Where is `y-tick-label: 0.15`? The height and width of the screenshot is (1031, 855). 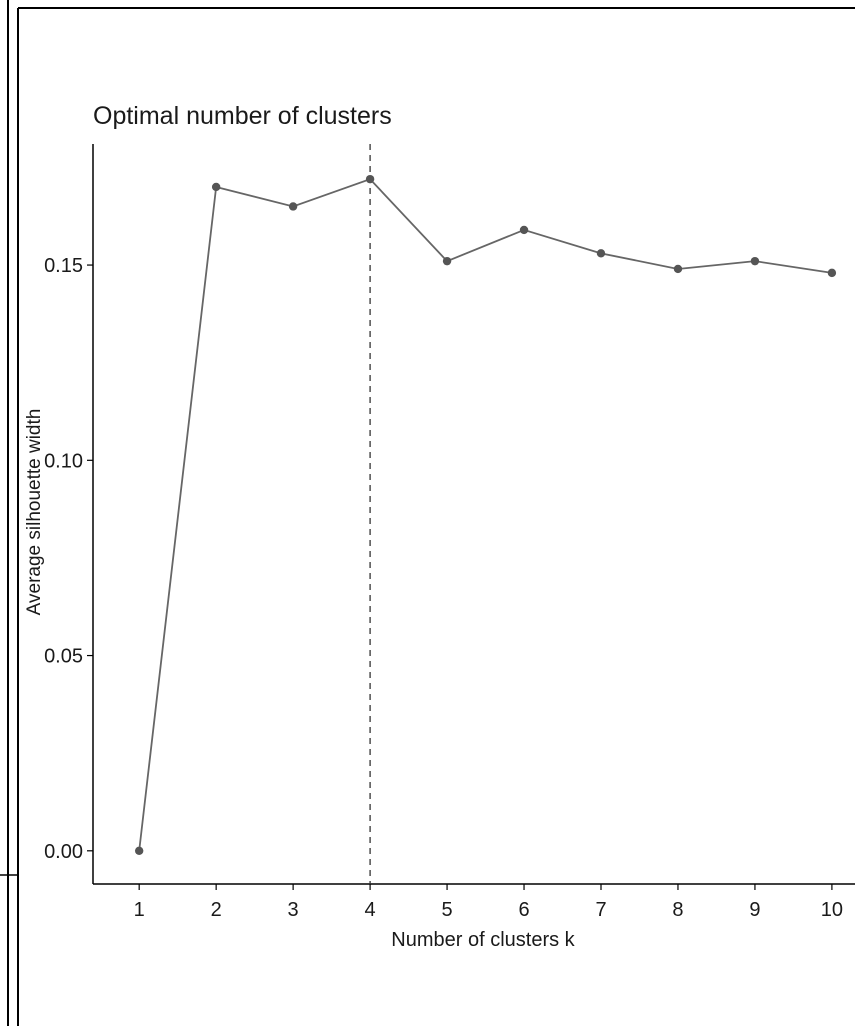
y-tick-label: 0.15 is located at coordinates (63, 266).